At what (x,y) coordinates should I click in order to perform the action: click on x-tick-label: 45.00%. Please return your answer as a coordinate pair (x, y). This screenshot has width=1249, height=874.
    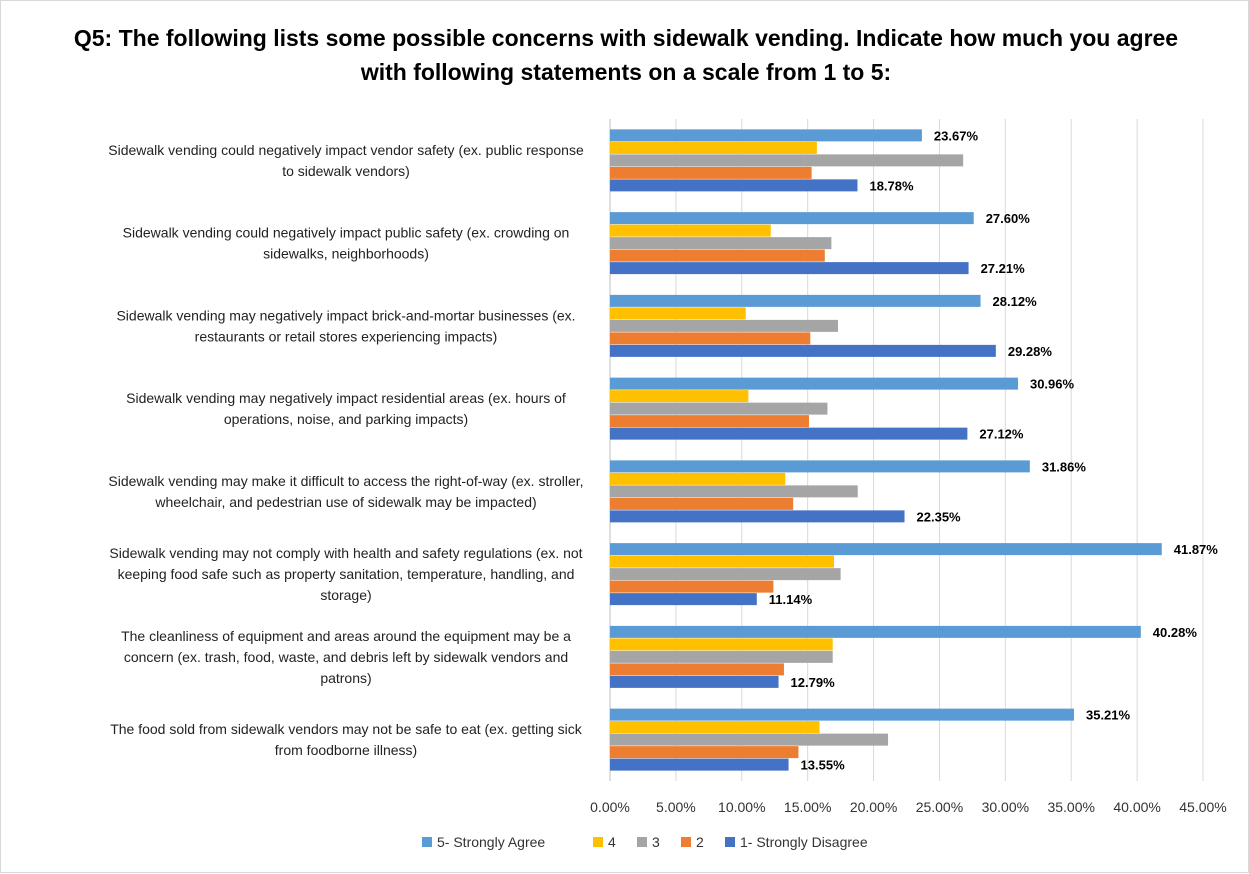
    Looking at the image, I should click on (1202, 807).